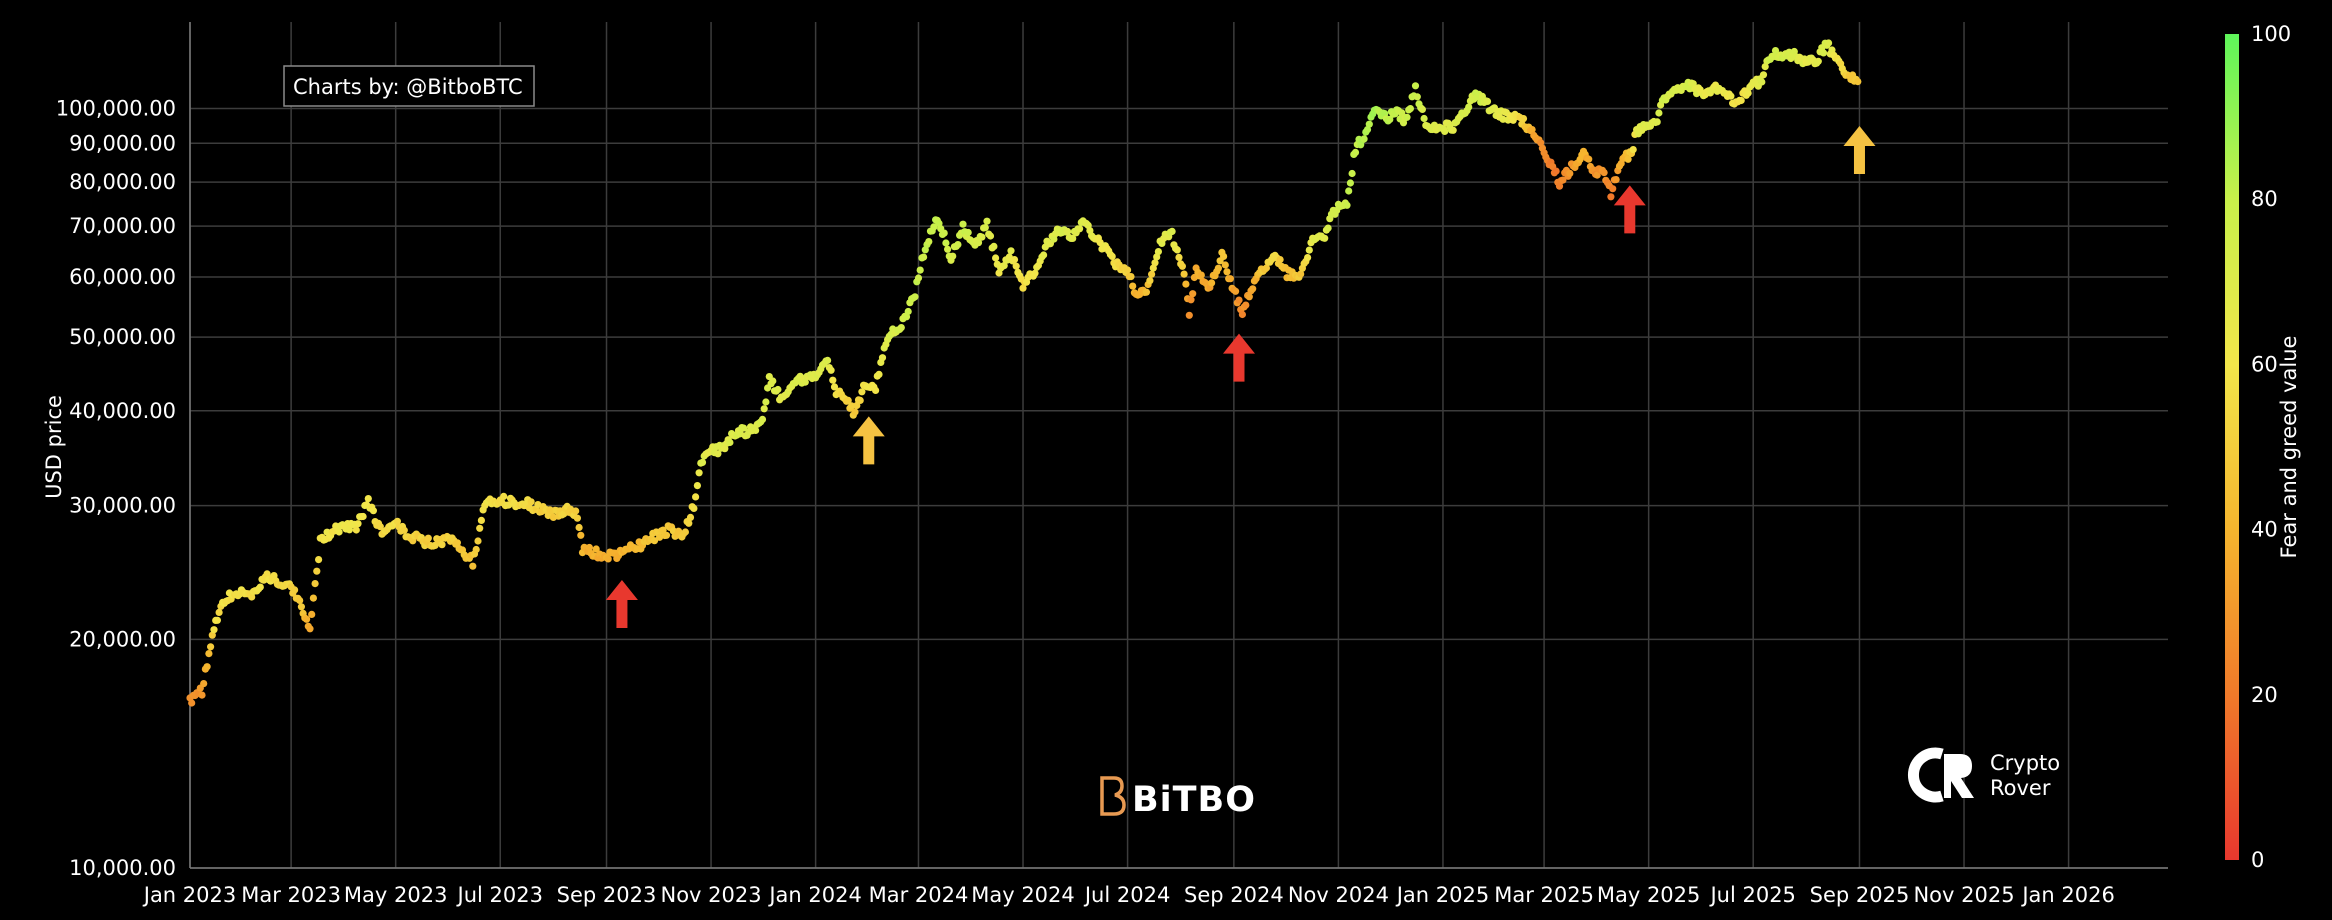 Image resolution: width=2332 pixels, height=920 pixels. I want to click on credit-box: Charts by: @BitboBTC, so click(409, 86).